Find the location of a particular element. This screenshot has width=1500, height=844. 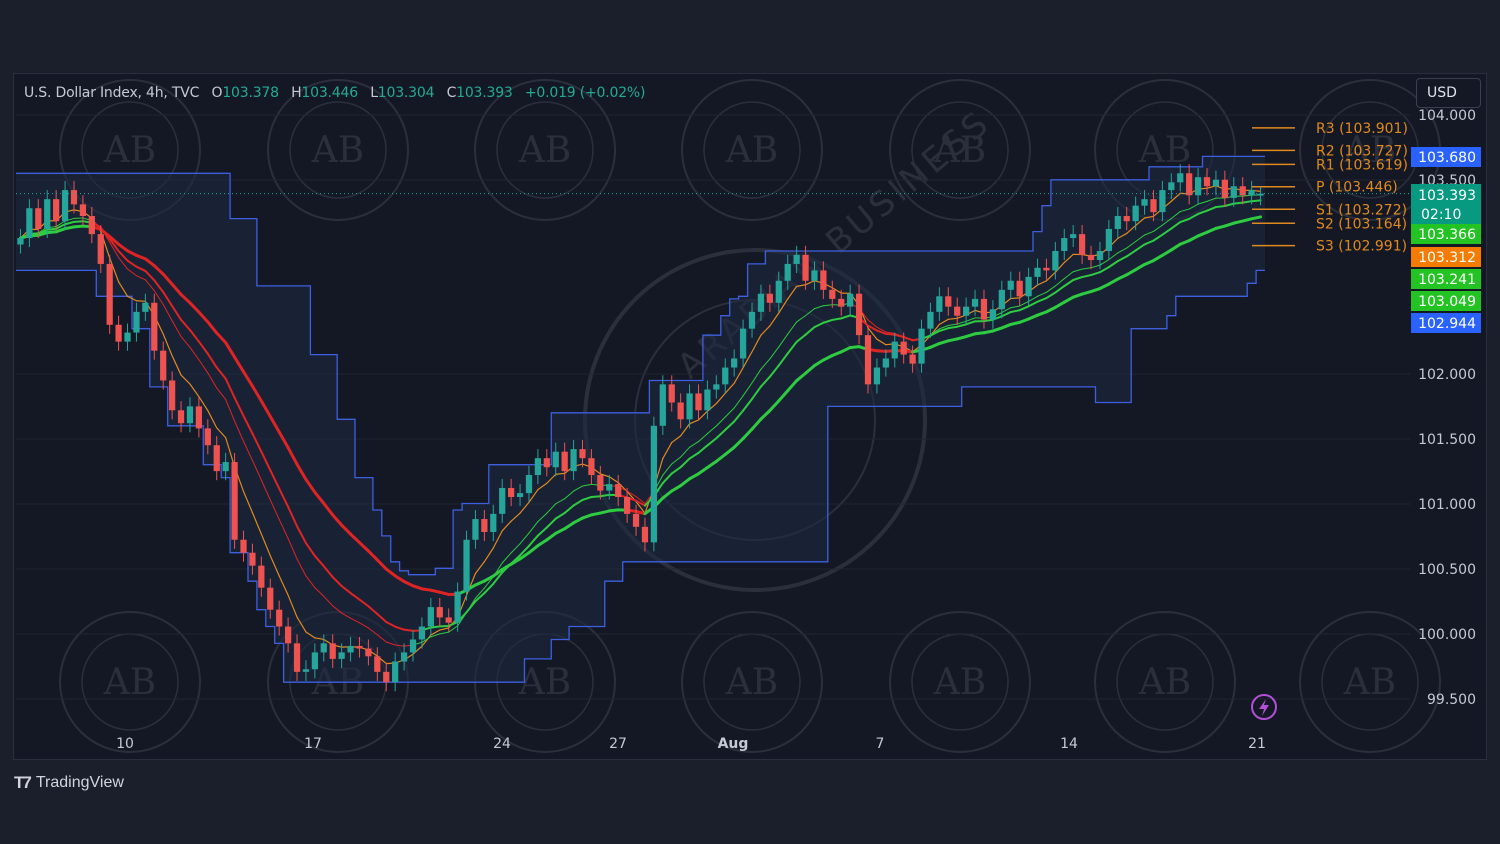

pivot-level-label: R1 (103.619) is located at coordinates (1362, 165).